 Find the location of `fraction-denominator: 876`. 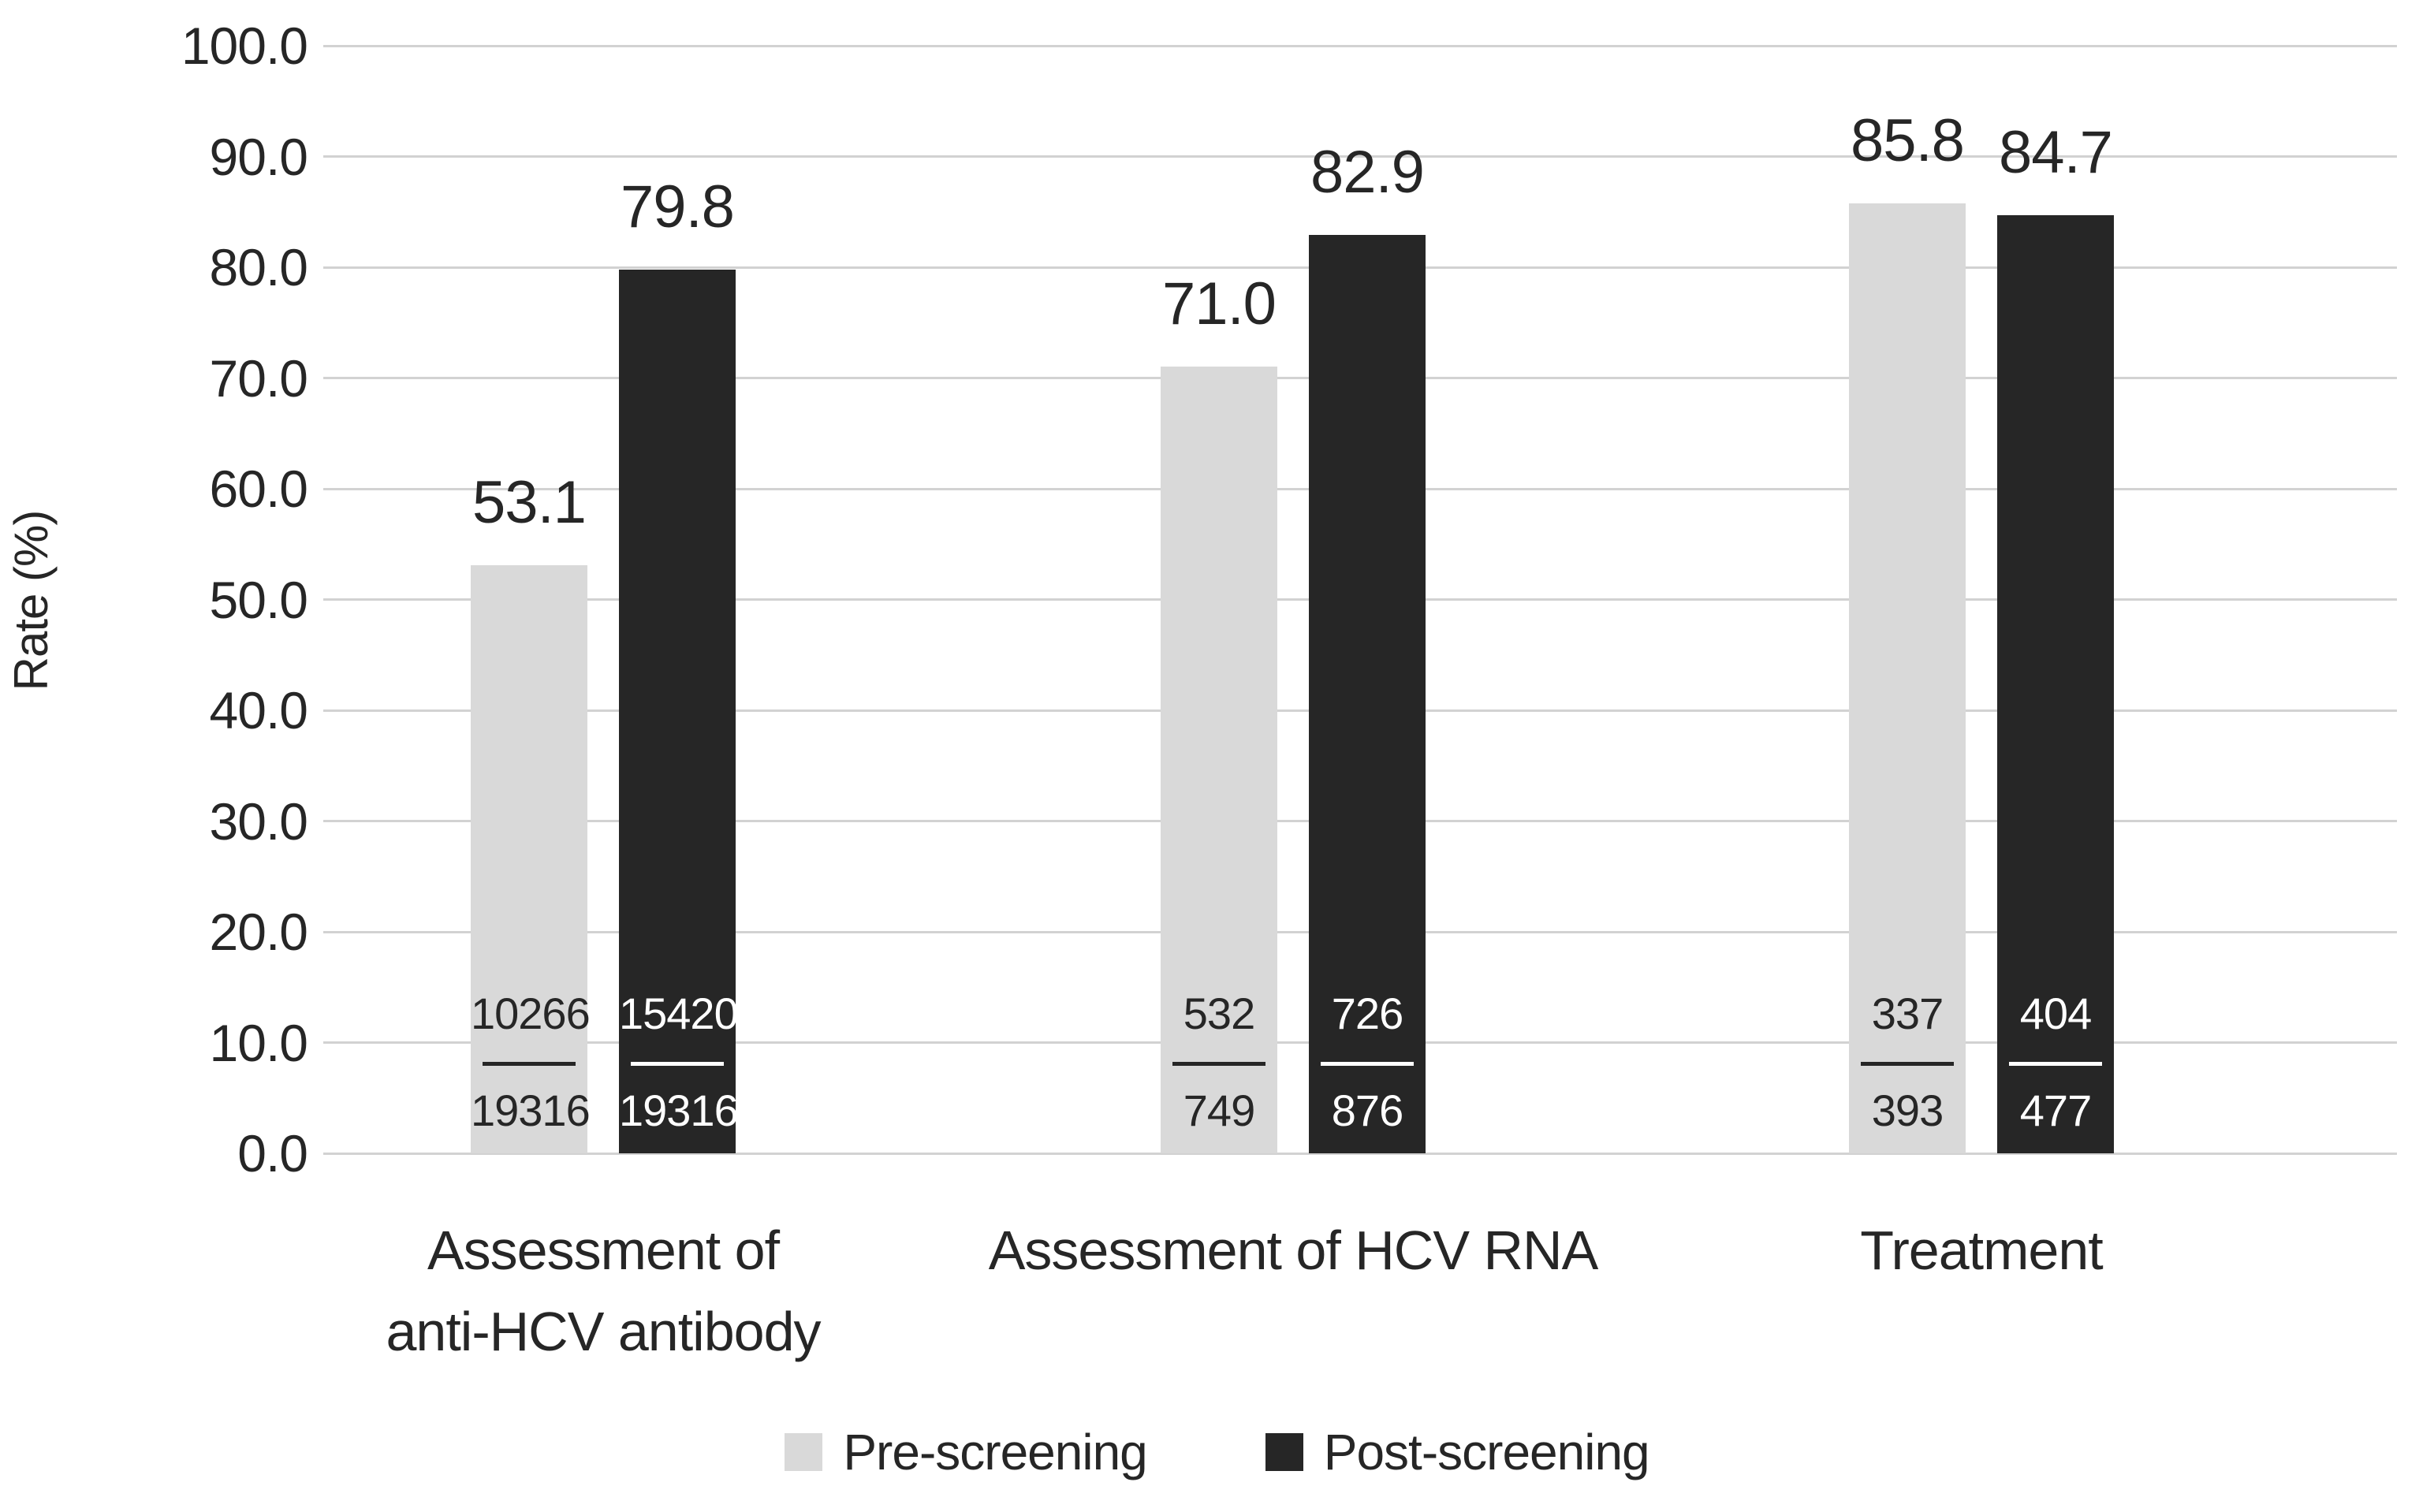

fraction-denominator: 876 is located at coordinates (1367, 1111).